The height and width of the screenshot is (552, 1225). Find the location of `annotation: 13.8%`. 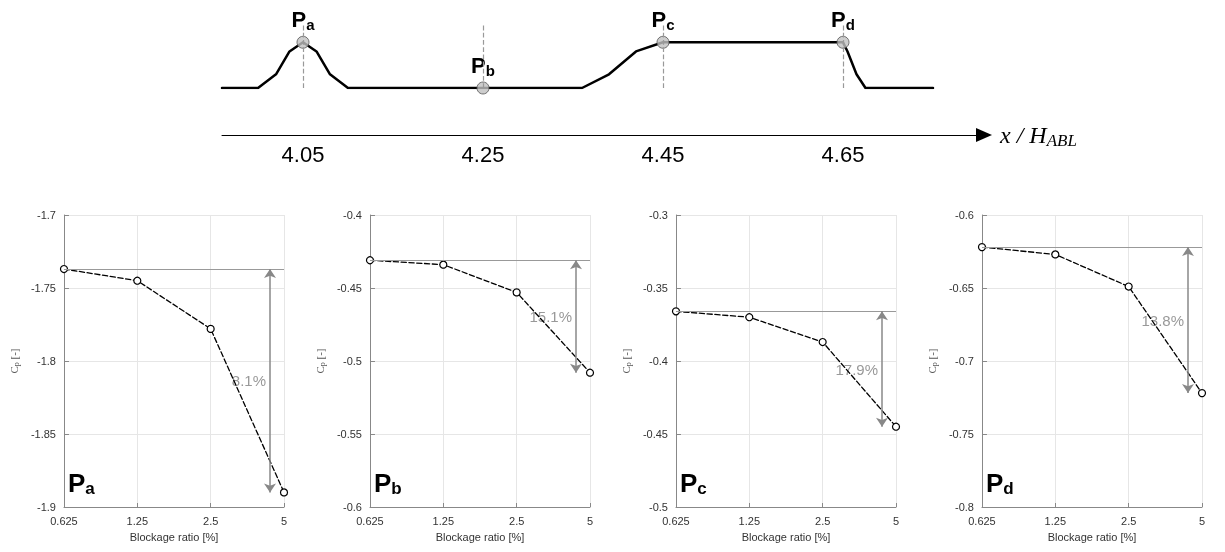

annotation: 13.8% is located at coordinates (1162, 320).